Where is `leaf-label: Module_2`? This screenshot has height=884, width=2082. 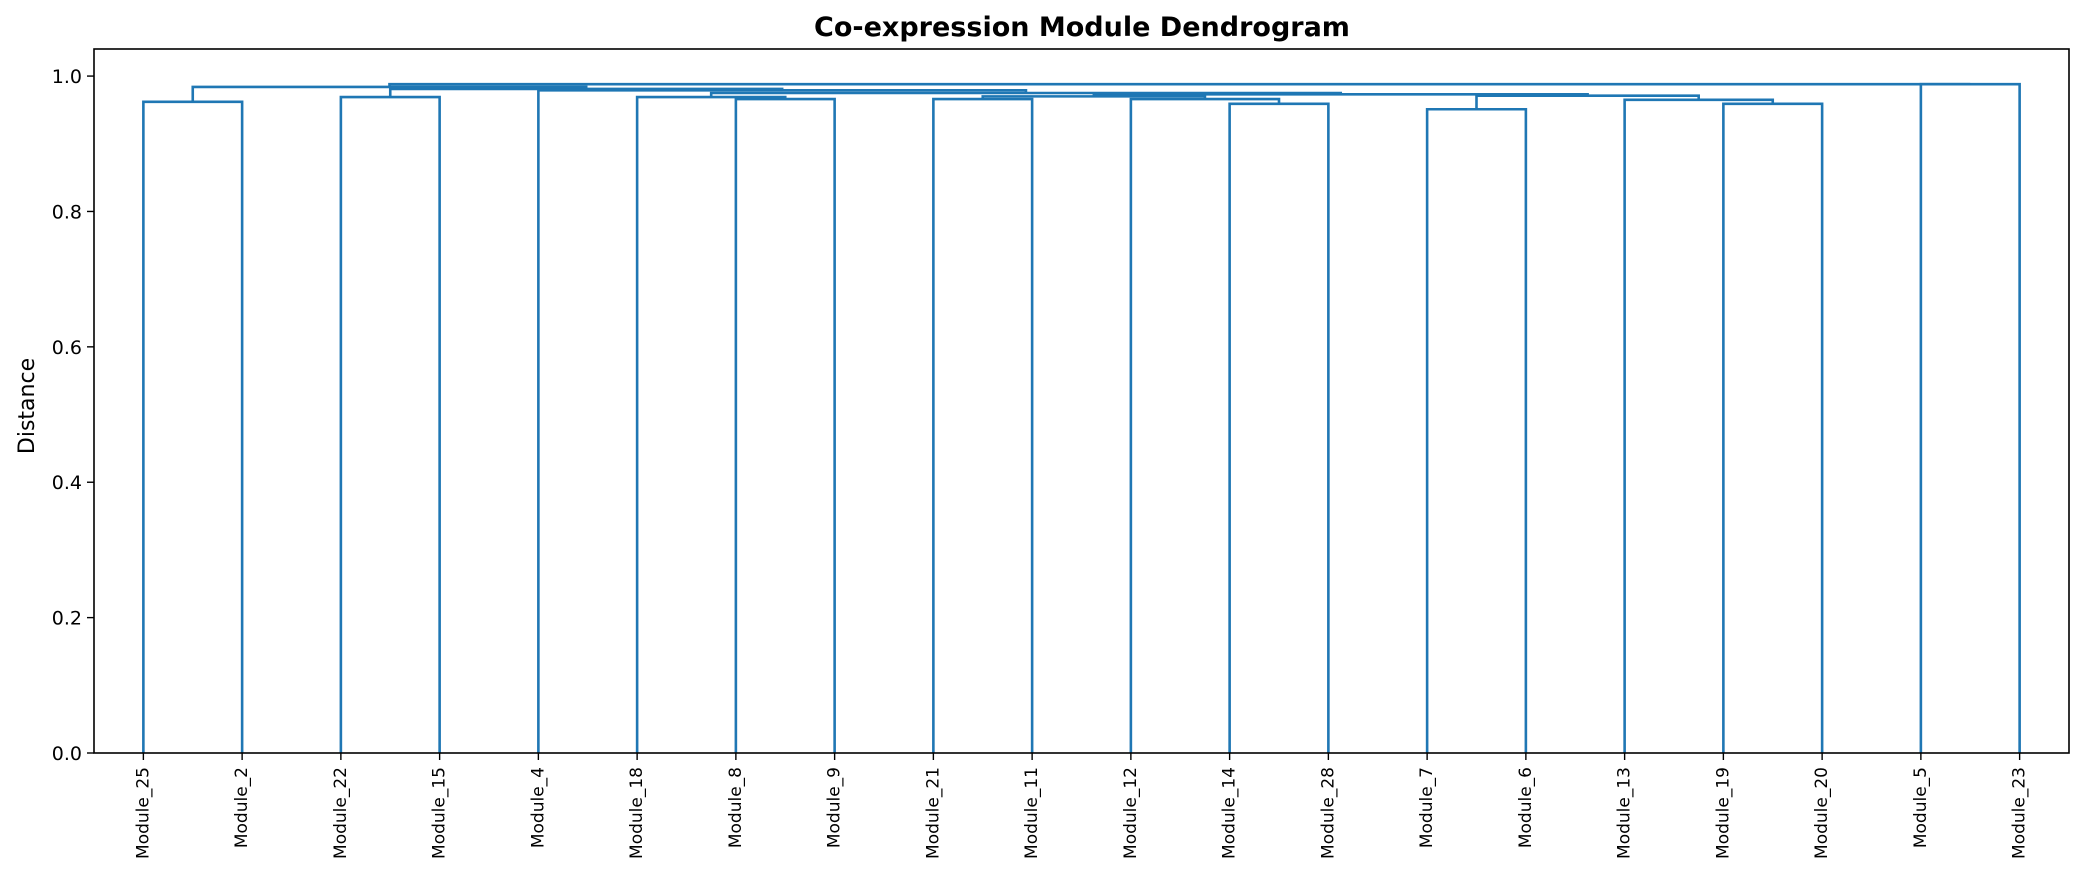 leaf-label: Module_2 is located at coordinates (242, 807).